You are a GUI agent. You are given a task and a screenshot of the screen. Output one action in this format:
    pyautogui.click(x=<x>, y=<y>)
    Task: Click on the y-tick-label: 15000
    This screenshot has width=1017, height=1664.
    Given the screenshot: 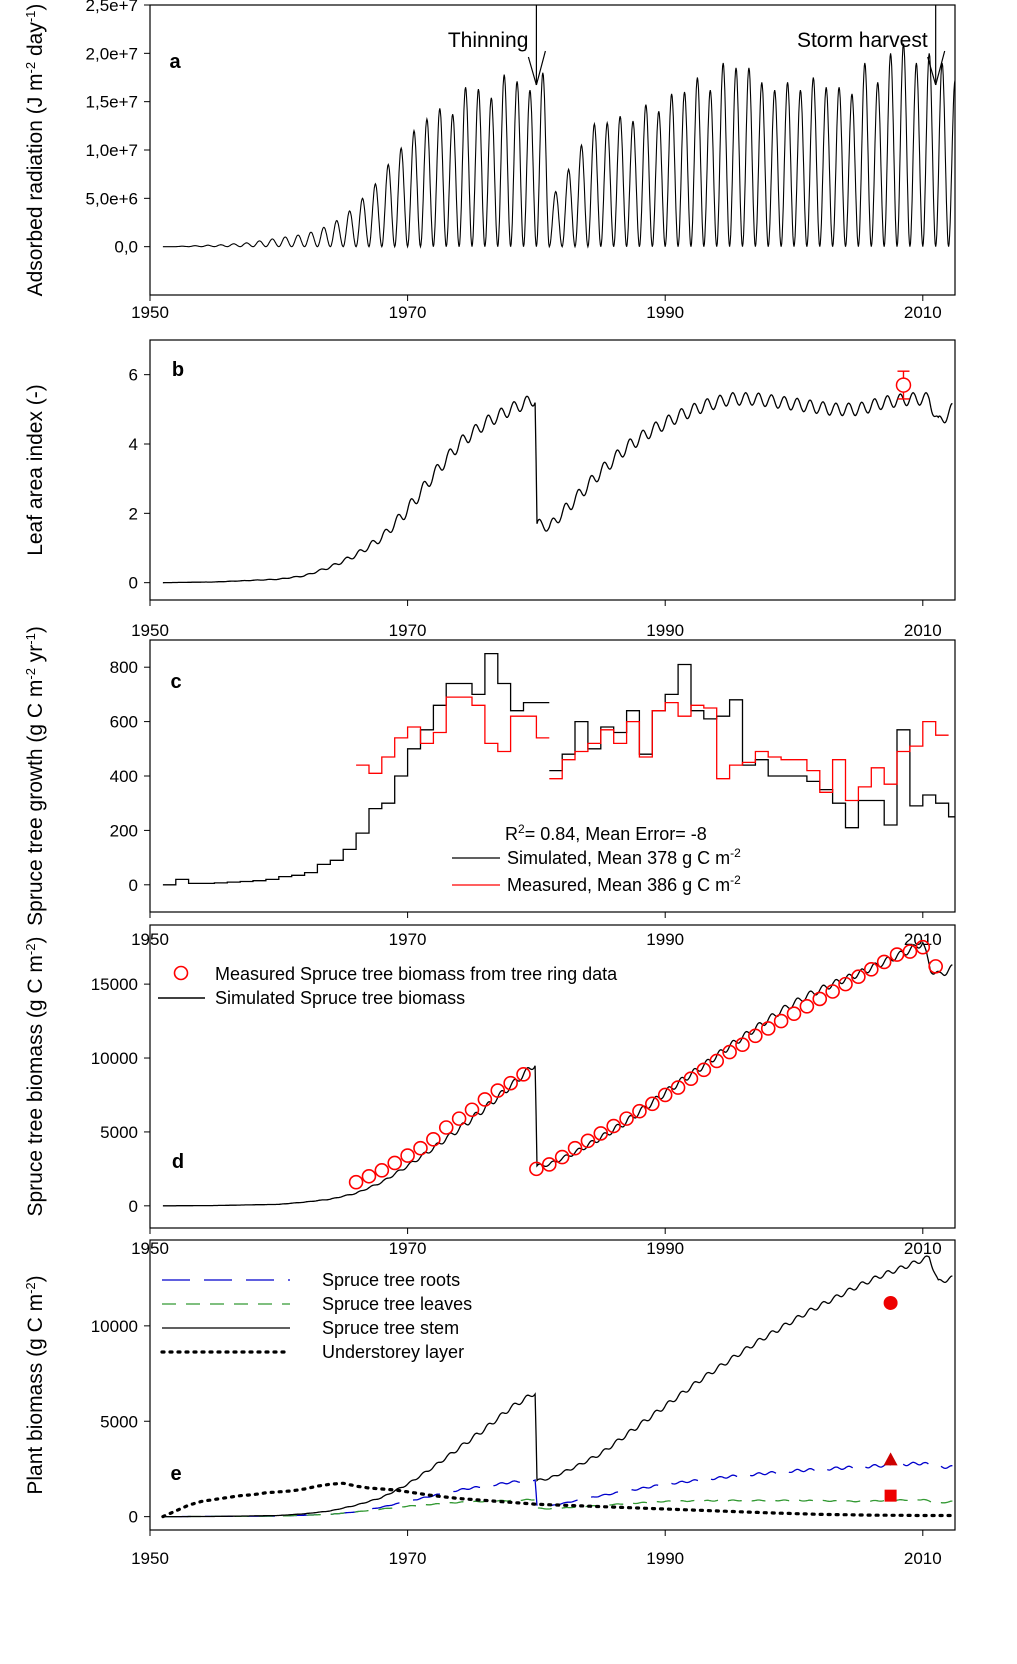 What is the action you would take?
    pyautogui.click(x=114, y=984)
    